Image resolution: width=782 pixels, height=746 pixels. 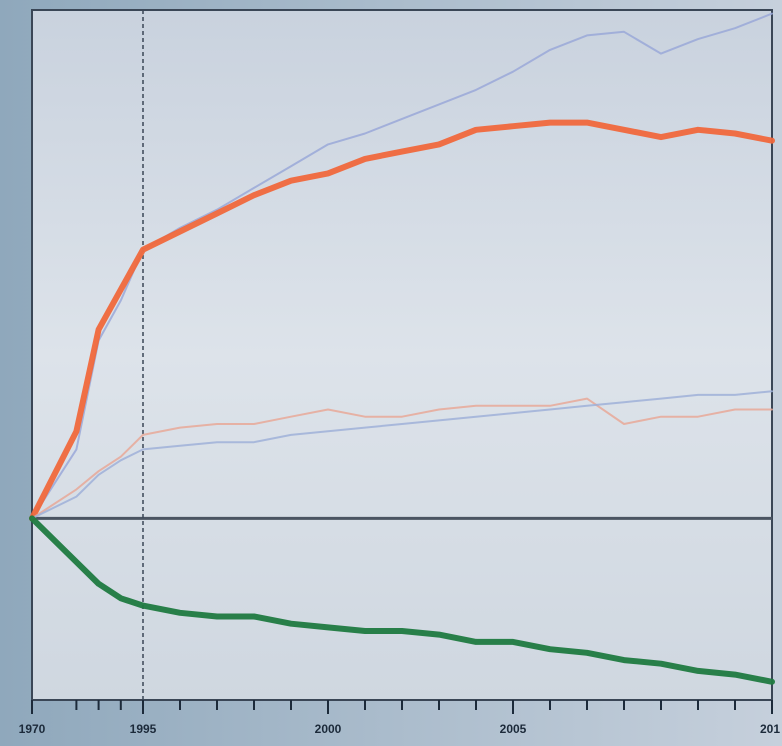 What do you see at coordinates (32, 729) in the screenshot?
I see `x-tick-label: 1970` at bounding box center [32, 729].